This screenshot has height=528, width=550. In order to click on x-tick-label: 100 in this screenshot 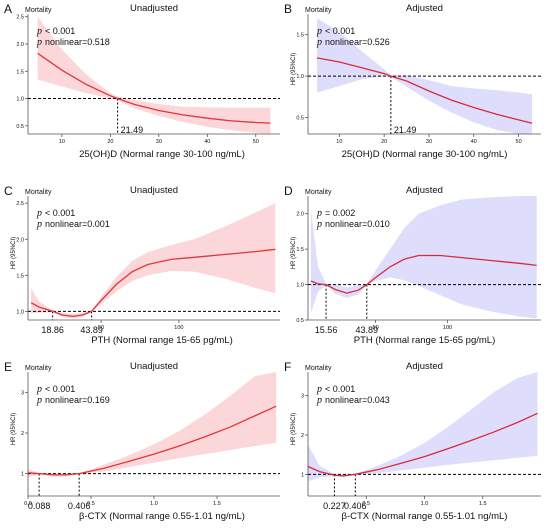, I will do `click(178, 328)`.